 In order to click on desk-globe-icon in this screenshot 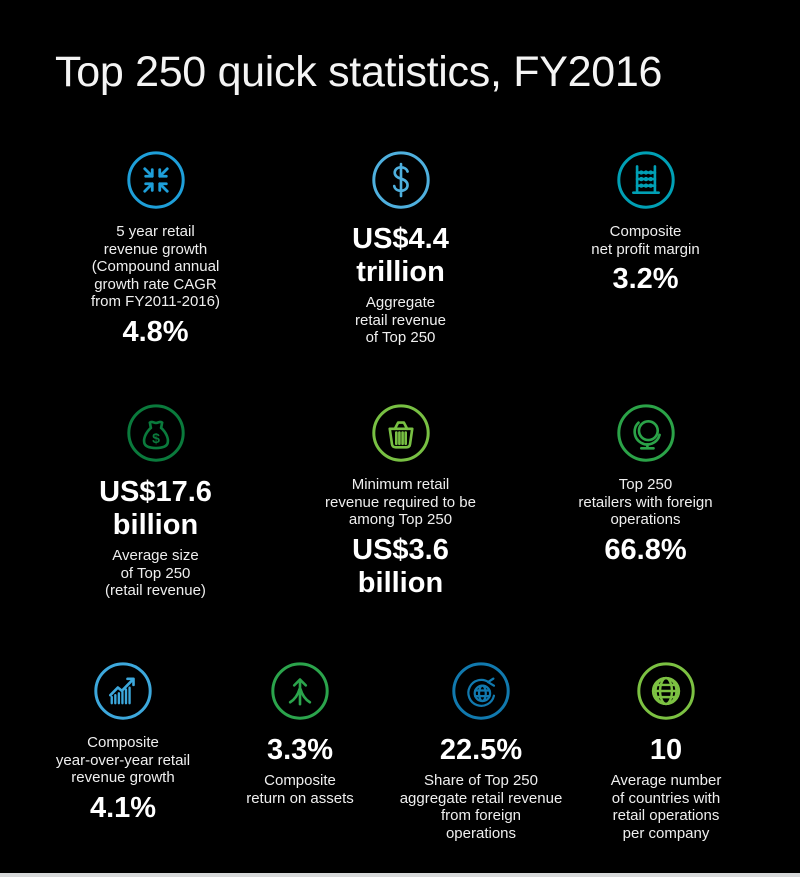, I will do `click(646, 433)`.